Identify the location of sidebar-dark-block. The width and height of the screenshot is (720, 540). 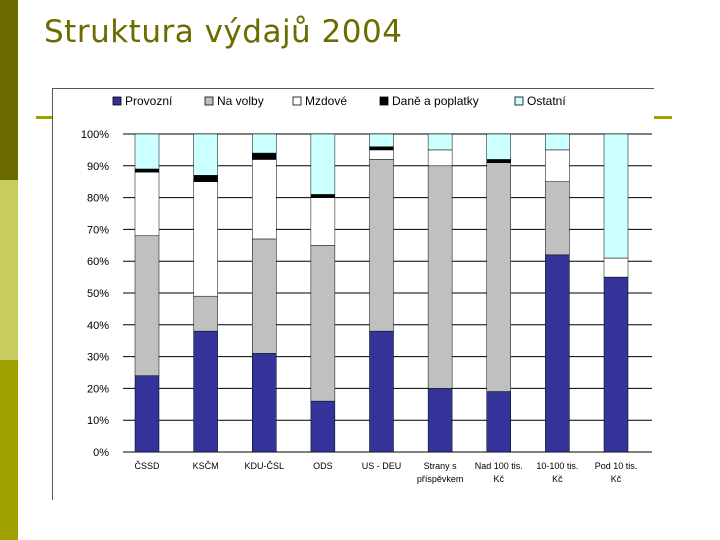
(9, 90).